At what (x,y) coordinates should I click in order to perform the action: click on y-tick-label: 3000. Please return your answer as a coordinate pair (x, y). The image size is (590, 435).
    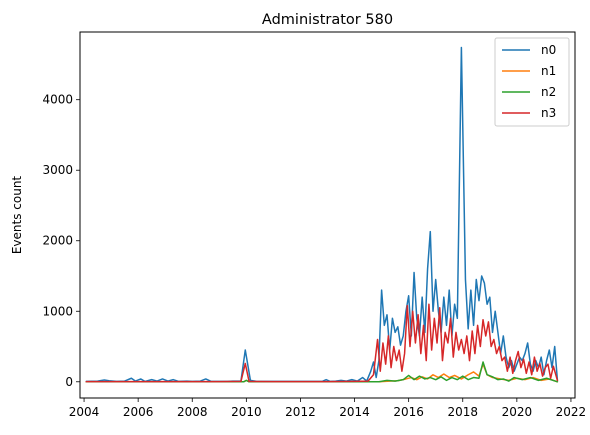
    Looking at the image, I should click on (57, 170).